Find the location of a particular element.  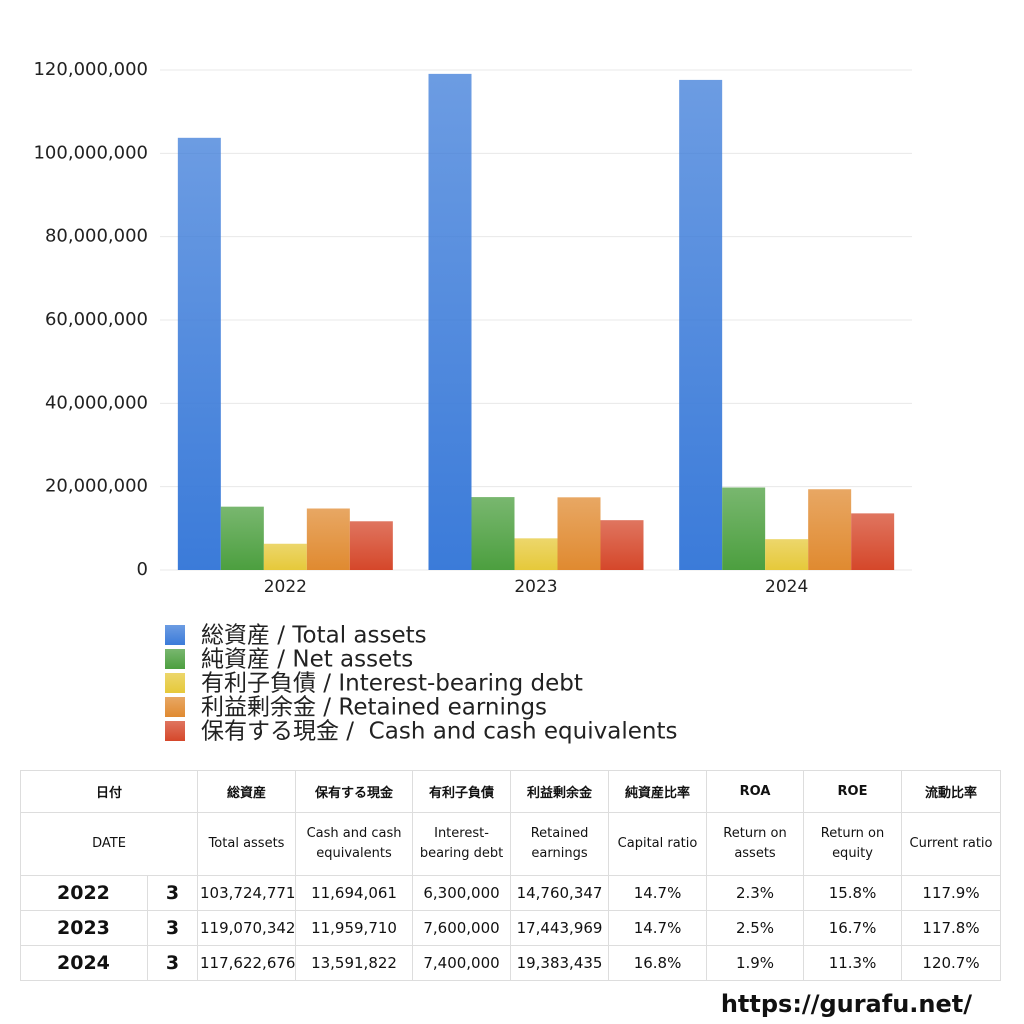

header-cell: Retained earnings is located at coordinates (560, 844).